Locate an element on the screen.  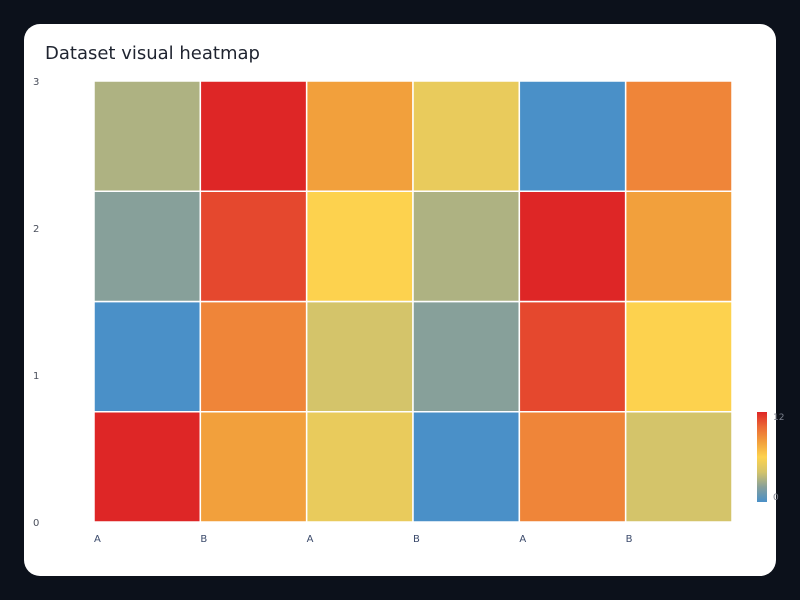
colorbar-tick-label: 12 is located at coordinates (778, 418).